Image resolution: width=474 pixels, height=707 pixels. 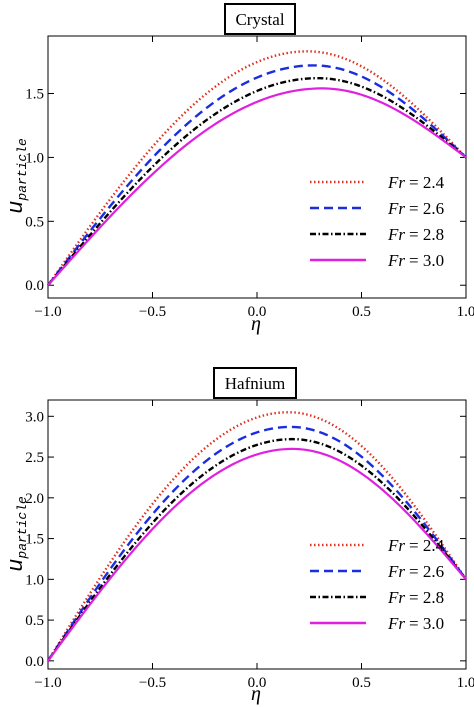 I want to click on y-tick-label: 3.0, so click(x=34, y=417).